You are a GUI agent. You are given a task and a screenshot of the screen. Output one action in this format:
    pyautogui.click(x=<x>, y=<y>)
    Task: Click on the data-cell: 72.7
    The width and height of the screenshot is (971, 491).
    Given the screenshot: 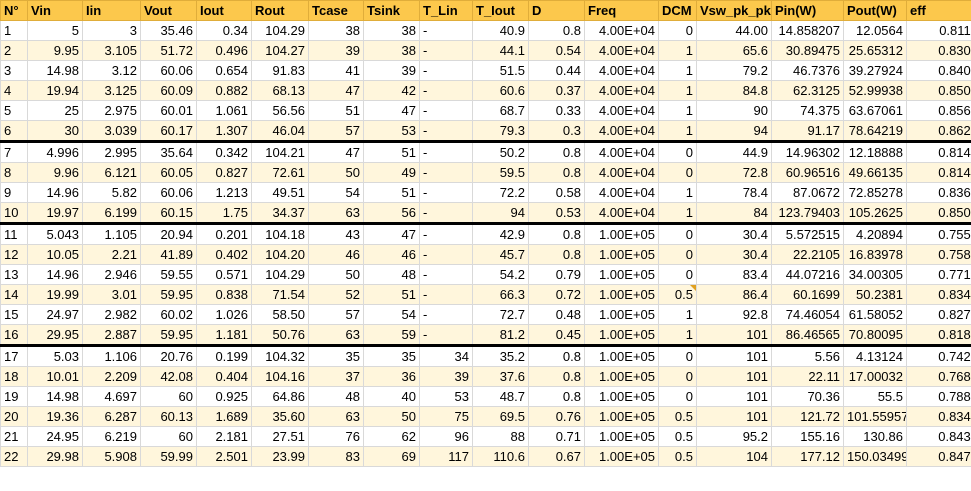 What is the action you would take?
    pyautogui.click(x=500, y=314)
    